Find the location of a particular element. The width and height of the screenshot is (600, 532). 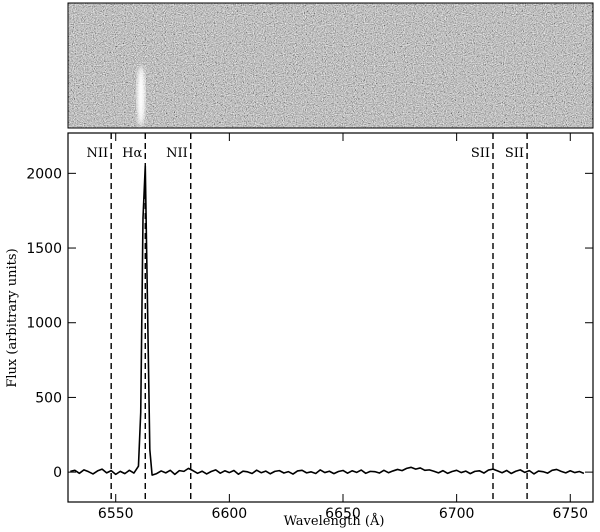

y-tick-label: 1500 is located at coordinates (44, 249).